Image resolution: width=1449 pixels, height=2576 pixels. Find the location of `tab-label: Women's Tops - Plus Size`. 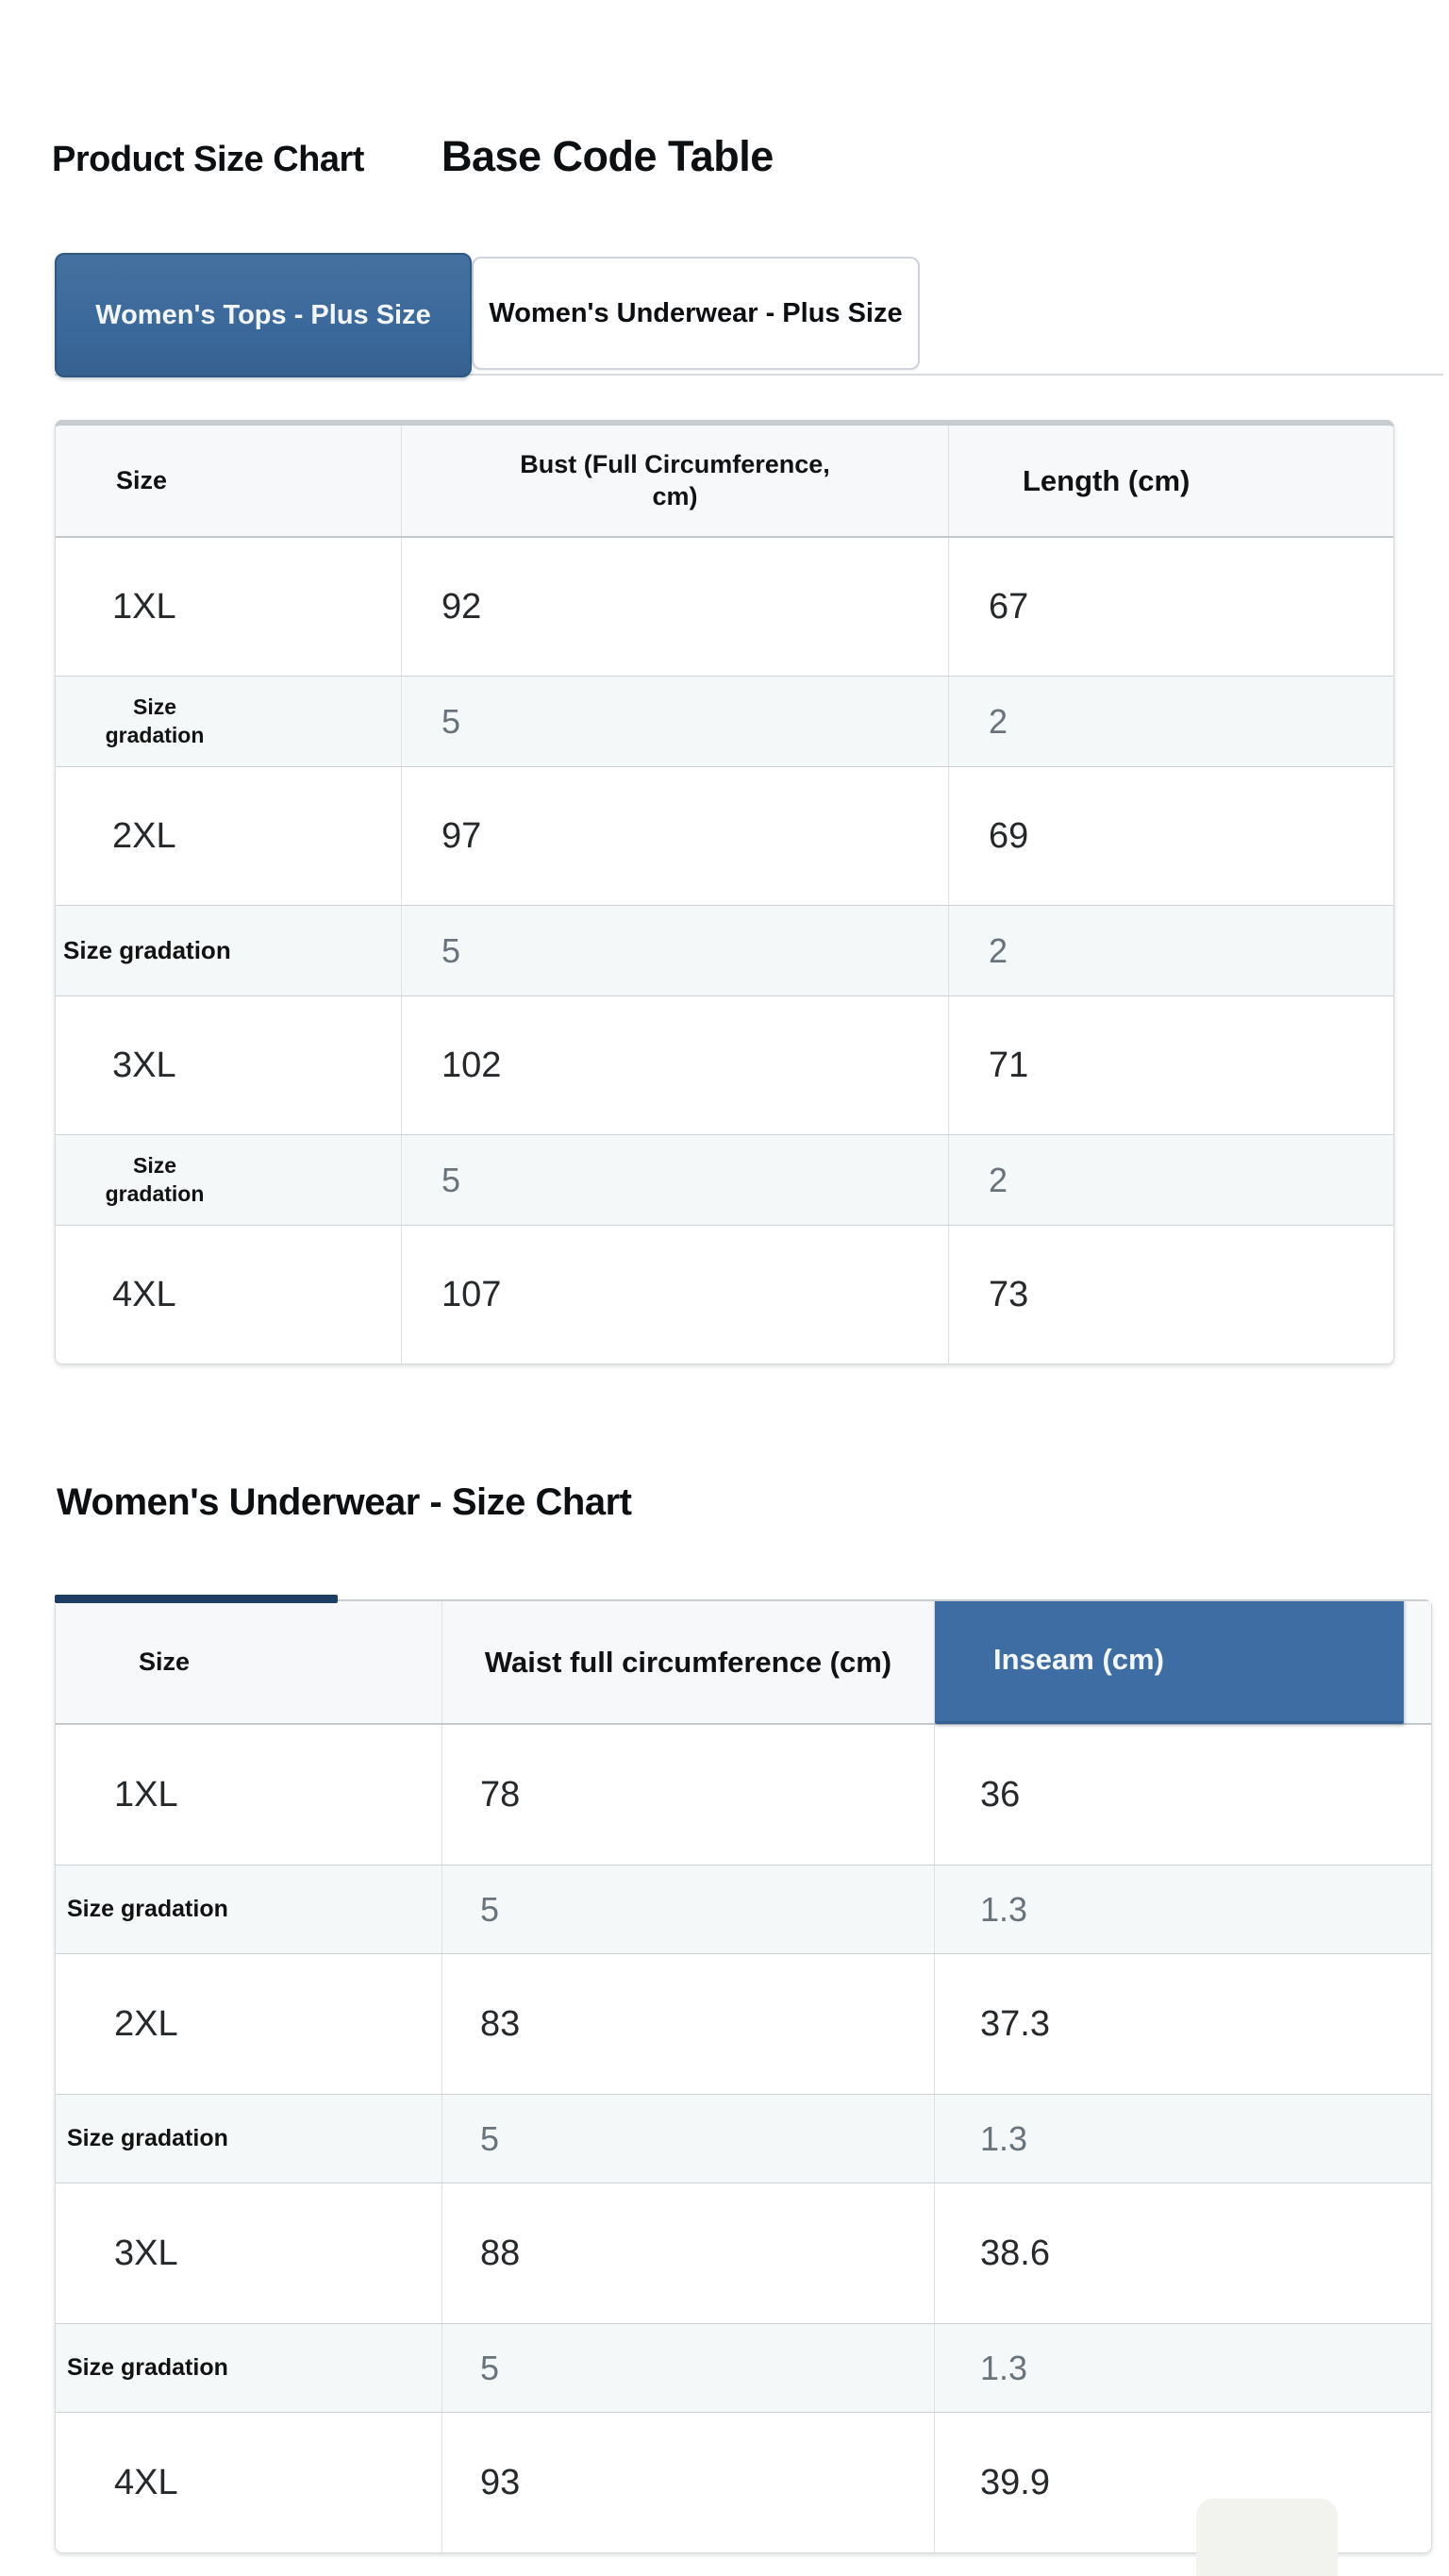

tab-label: Women's Tops - Plus Size is located at coordinates (263, 314).